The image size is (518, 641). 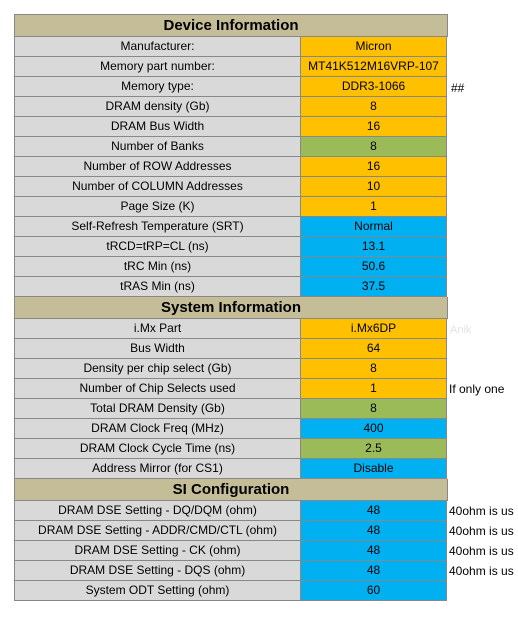 What do you see at coordinates (374, 329) in the screenshot?
I see `field-value-cell: i.Mx6DP` at bounding box center [374, 329].